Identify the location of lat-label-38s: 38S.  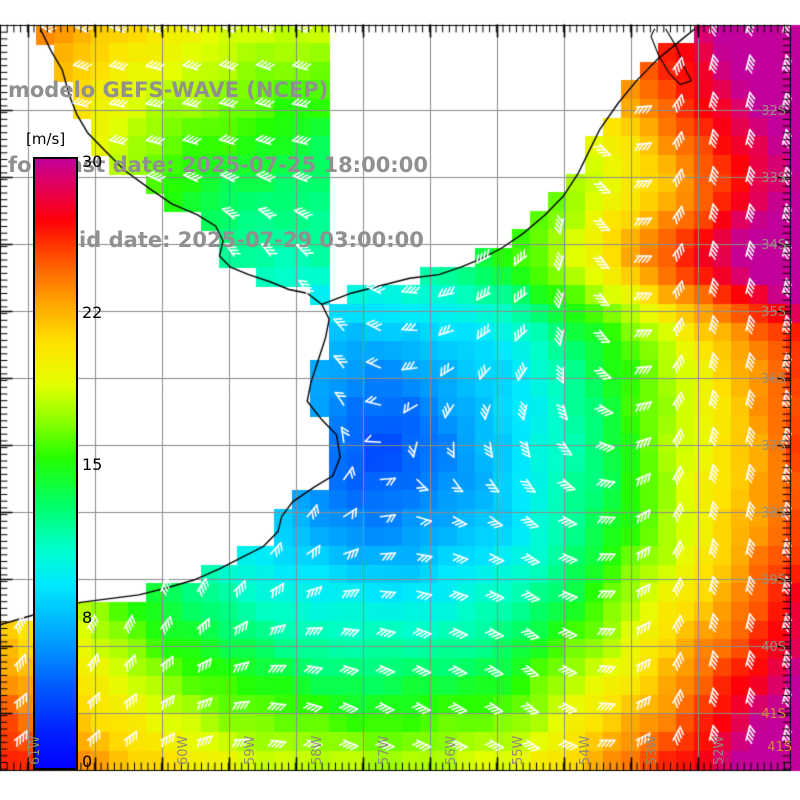
(773, 513).